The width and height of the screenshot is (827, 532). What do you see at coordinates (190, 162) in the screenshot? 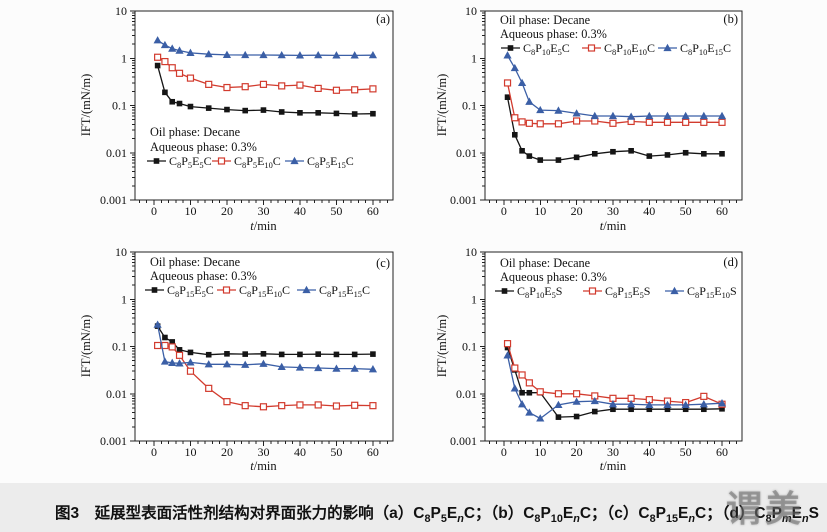
I see `legend-label: C8P5E5C` at bounding box center [190, 162].